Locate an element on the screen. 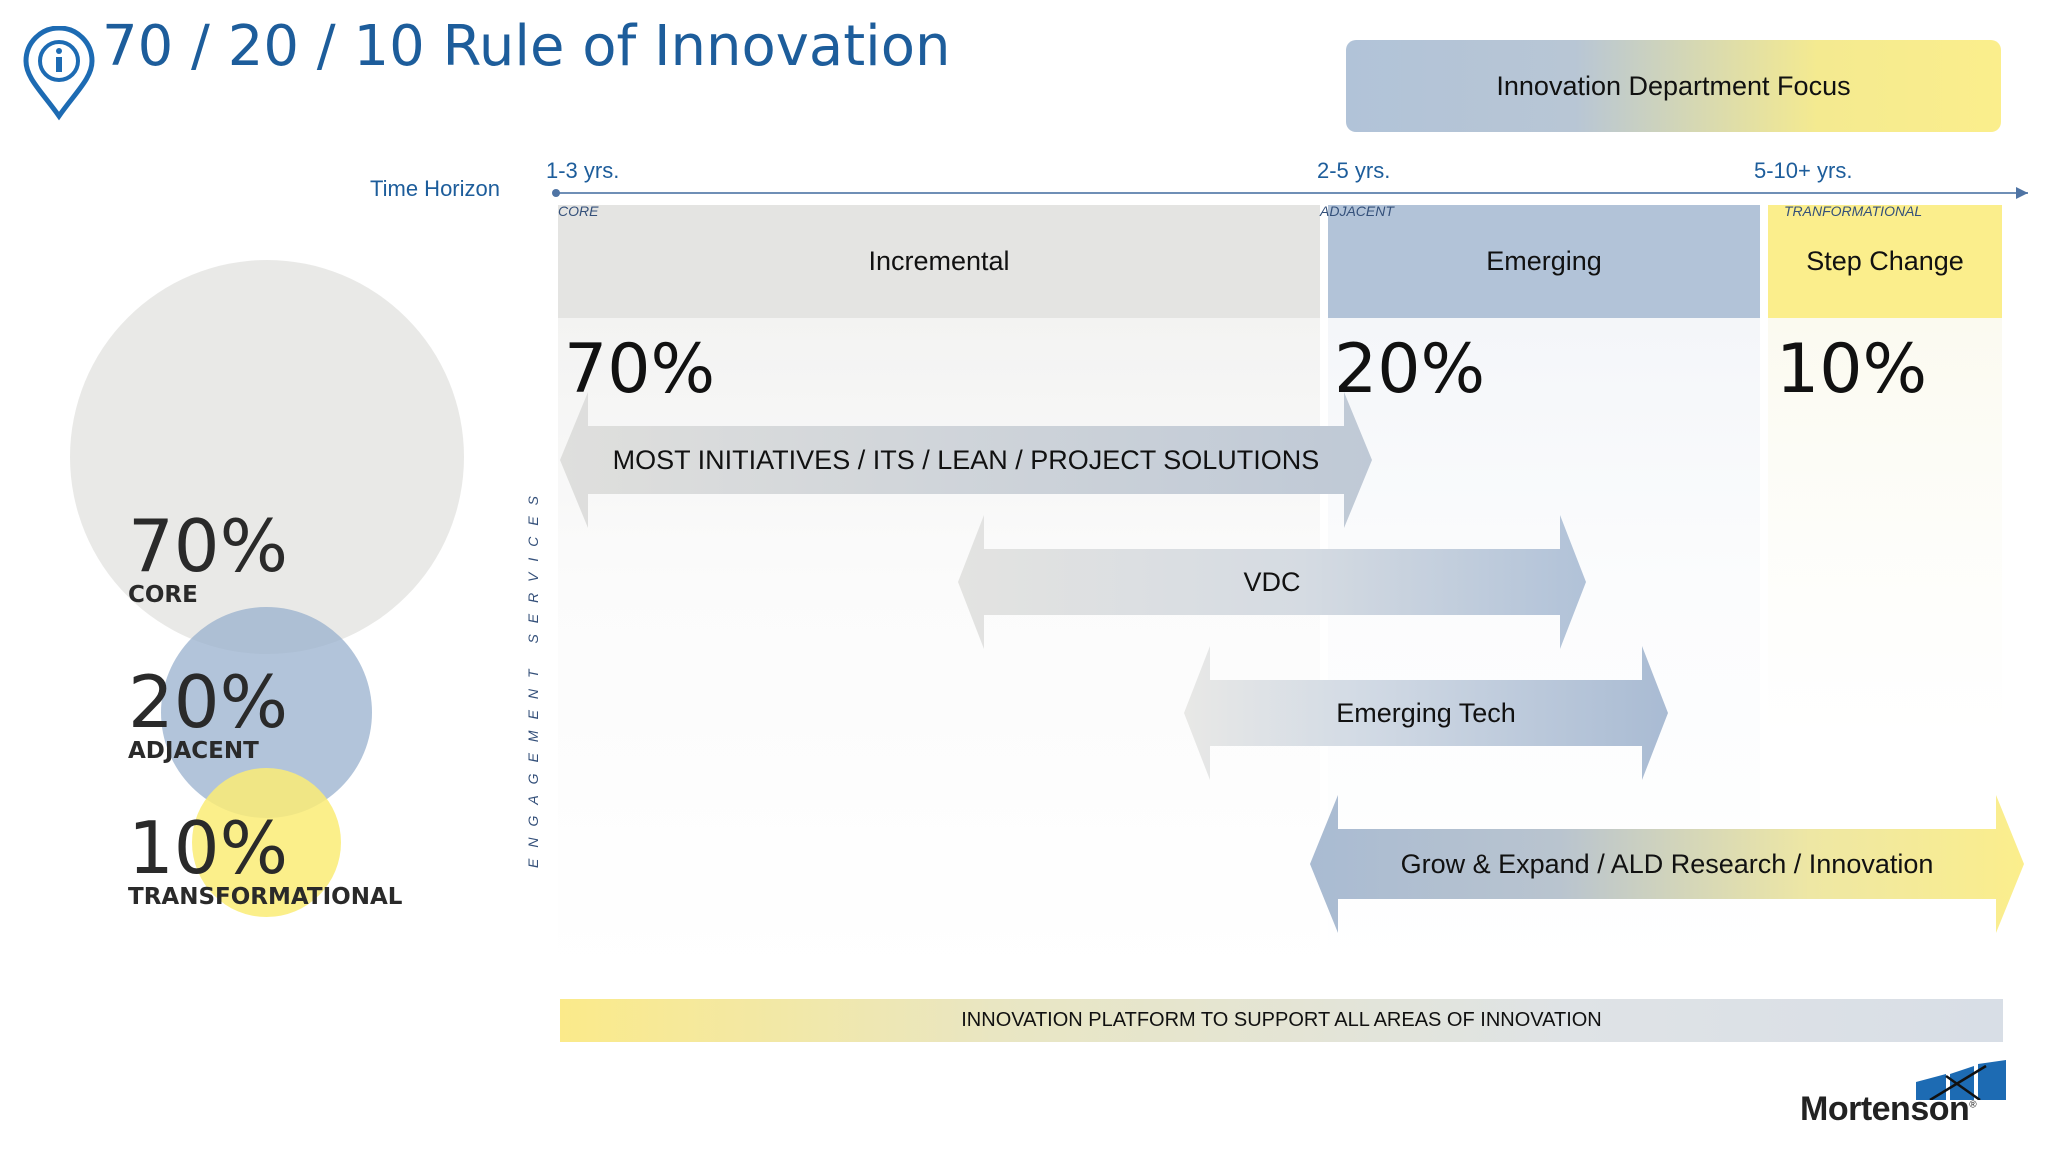 The height and width of the screenshot is (1152, 2048). emerging-tech-arrow: Emerging Tech is located at coordinates (1426, 713).